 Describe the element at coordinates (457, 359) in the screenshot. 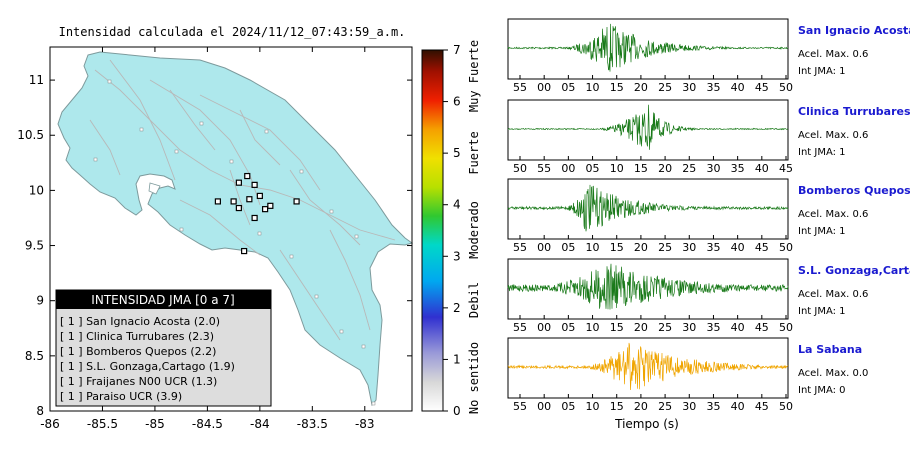

I see `colorbar-tick-label: 1` at that location.